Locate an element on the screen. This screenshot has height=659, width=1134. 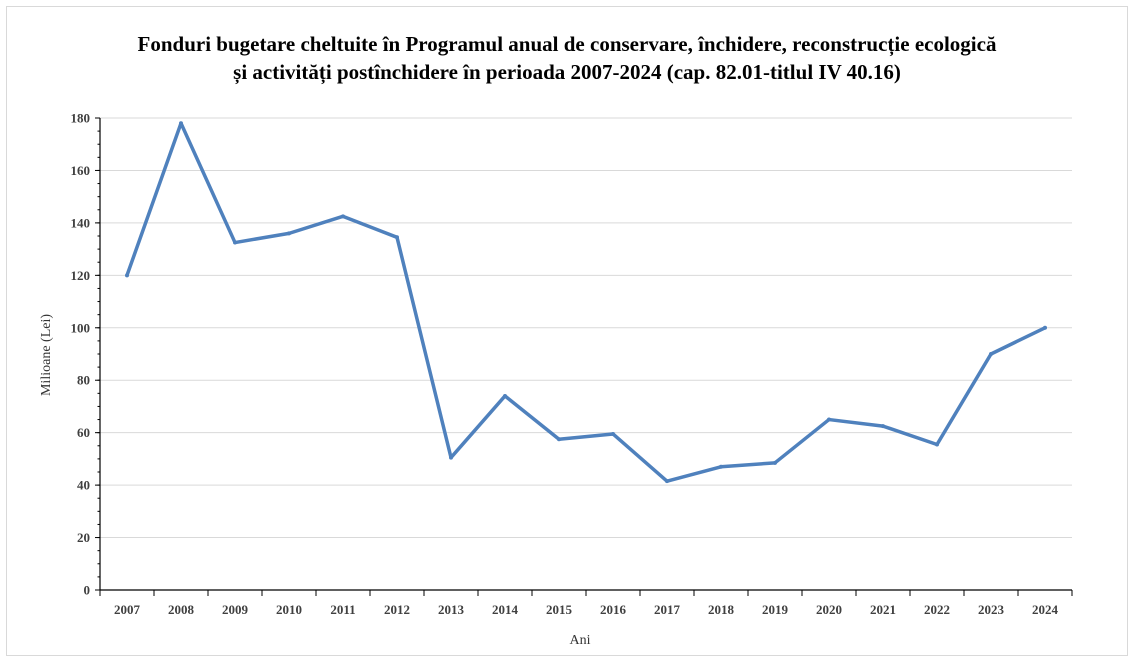
y-tick-label: 20 is located at coordinates (83, 537).